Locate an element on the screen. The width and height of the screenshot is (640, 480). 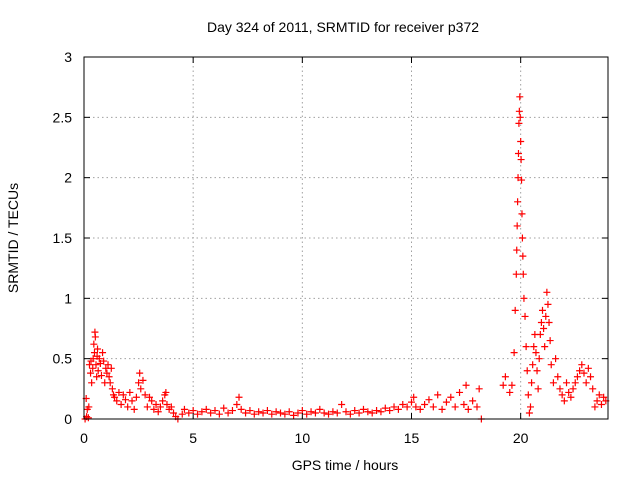
y-tick-label: 2 is located at coordinates (68, 178).